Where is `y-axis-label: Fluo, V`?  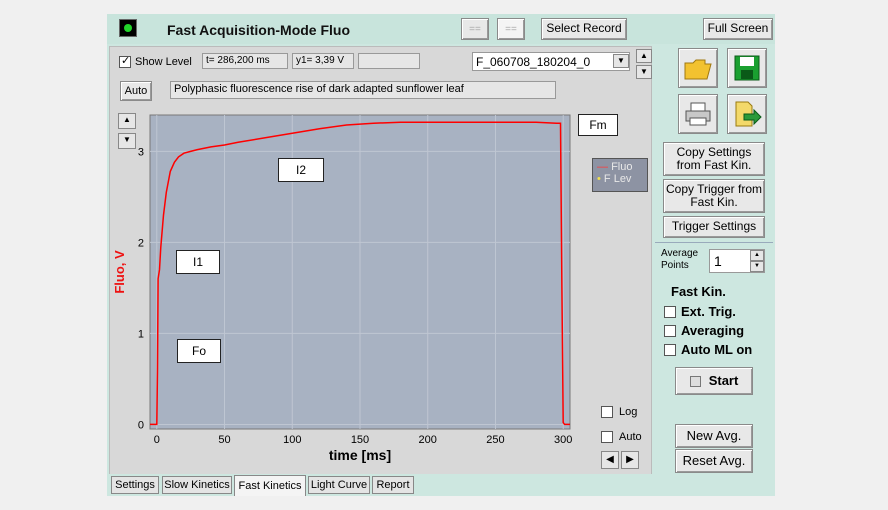
y-axis-label: Fluo, V is located at coordinates (119, 272).